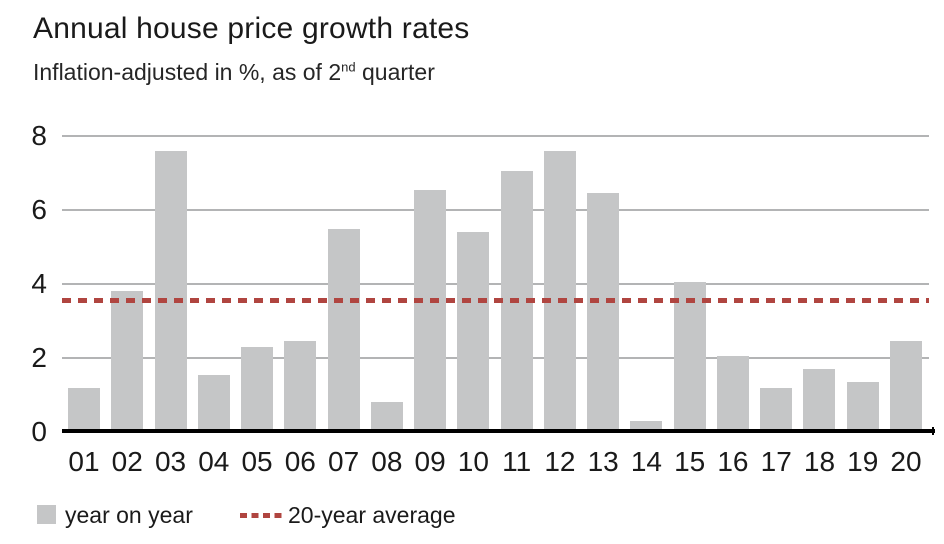 The width and height of the screenshot is (944, 544). I want to click on x-axis-tick-label: 20, so click(906, 461).